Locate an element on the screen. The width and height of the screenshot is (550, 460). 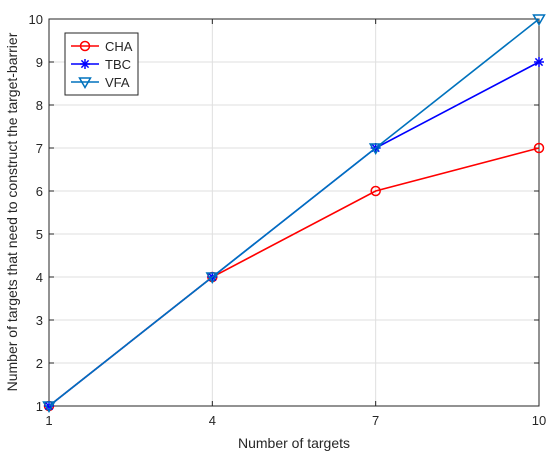
y-tick-label: 1 is located at coordinates (39, 406).